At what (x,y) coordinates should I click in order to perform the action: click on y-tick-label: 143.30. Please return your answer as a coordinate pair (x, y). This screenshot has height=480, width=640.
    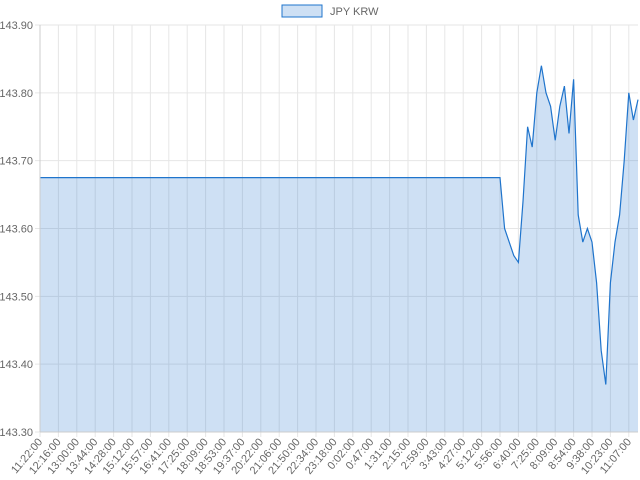
    Looking at the image, I should click on (16, 433).